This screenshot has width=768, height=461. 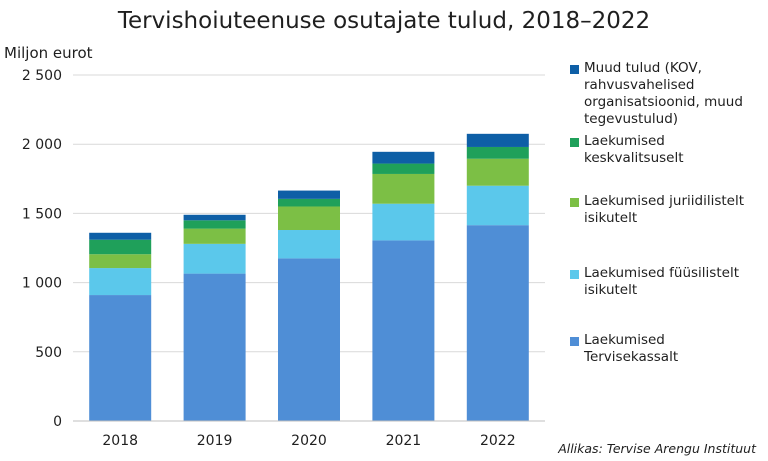 I want to click on y-axis-label: Miljon eurot, so click(x=48, y=53).